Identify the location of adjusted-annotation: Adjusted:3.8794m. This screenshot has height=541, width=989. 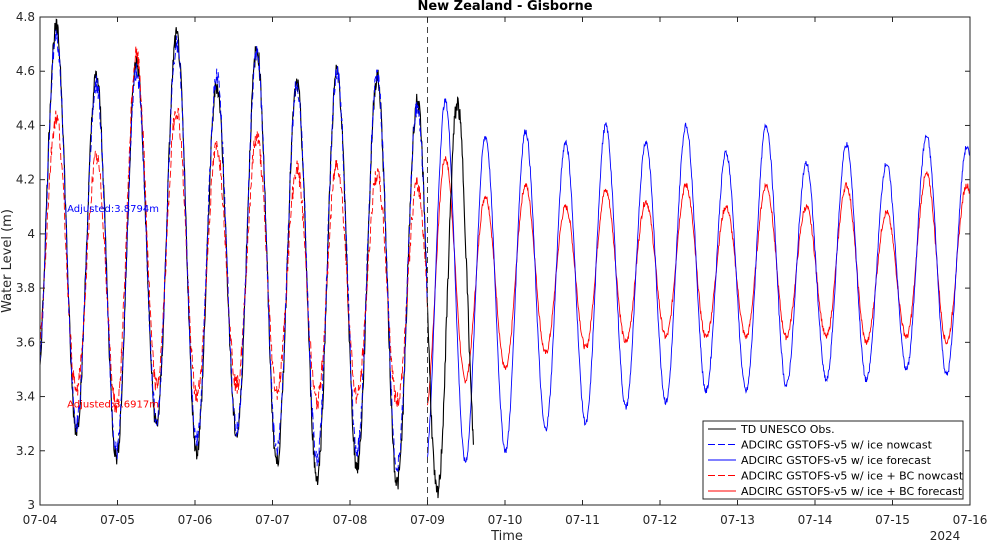
(113, 209).